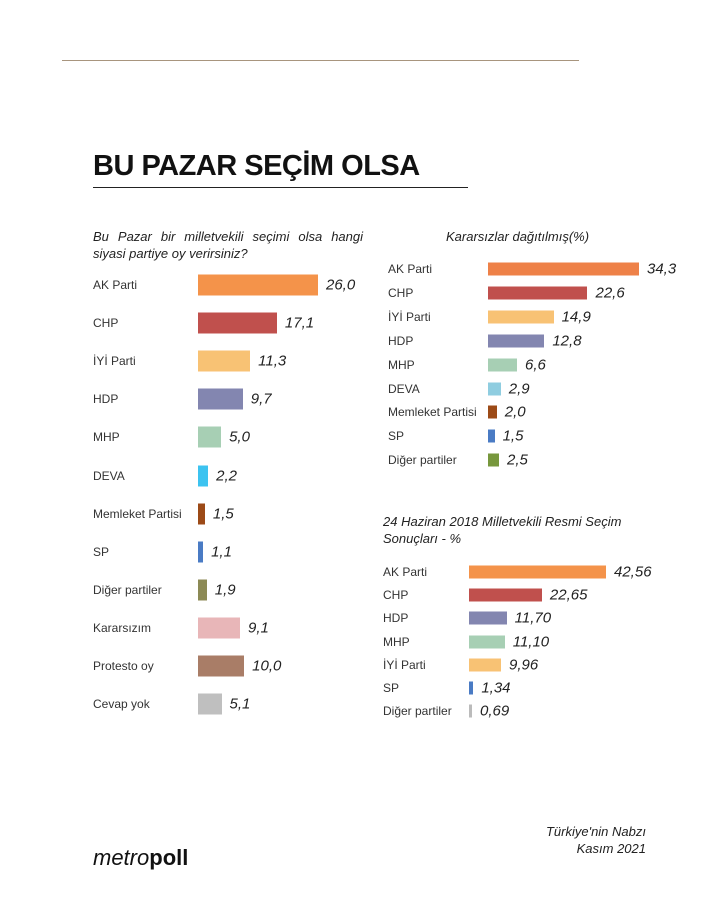  I want to click on logo-light-text: metro, so click(121, 857).